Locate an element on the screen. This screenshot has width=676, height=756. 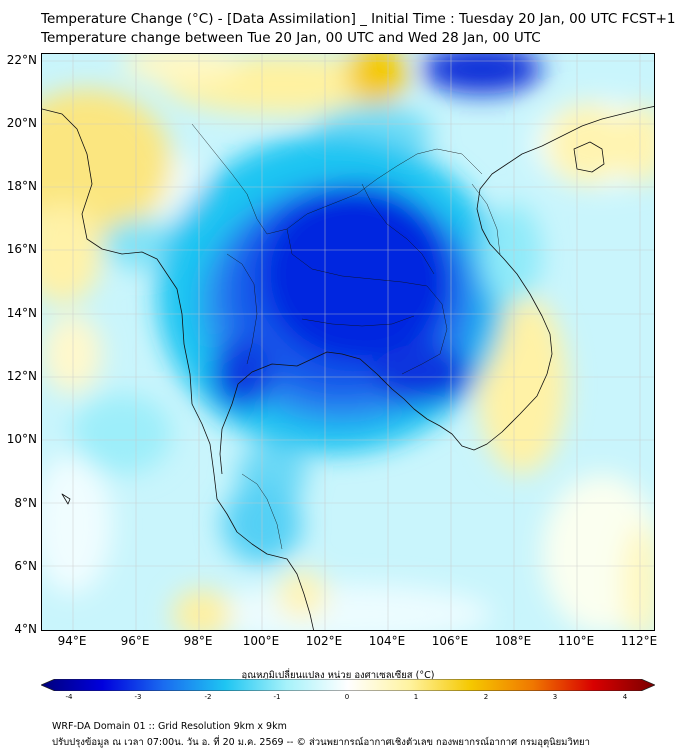
lon-label: 104°E is located at coordinates (387, 641).